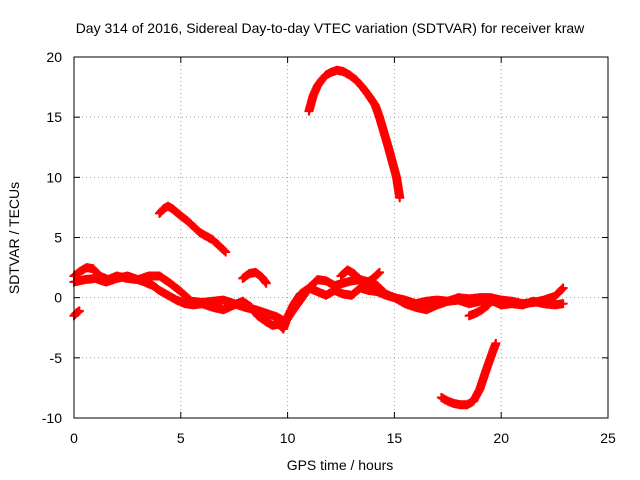 The width and height of the screenshot is (640, 480). I want to click on x-tick-label: 0, so click(74, 438).